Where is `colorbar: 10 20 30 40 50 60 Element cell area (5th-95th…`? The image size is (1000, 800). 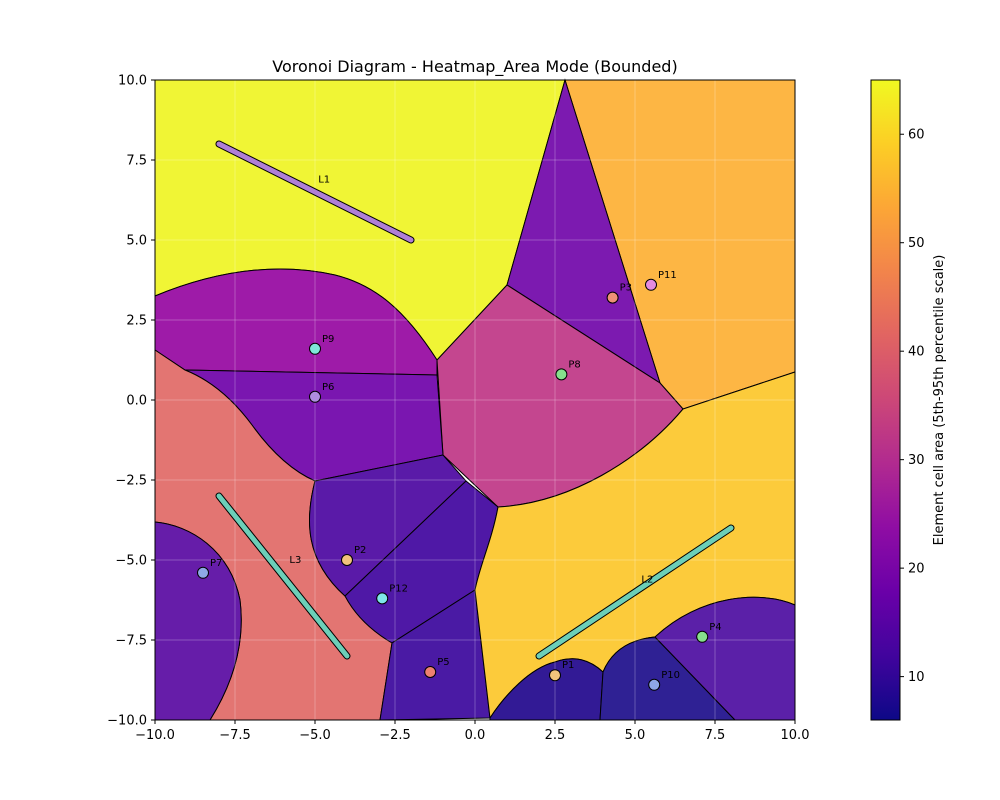
colorbar: 10 20 30 40 50 60 Element cell area (5th-95th… is located at coordinates (908, 400).